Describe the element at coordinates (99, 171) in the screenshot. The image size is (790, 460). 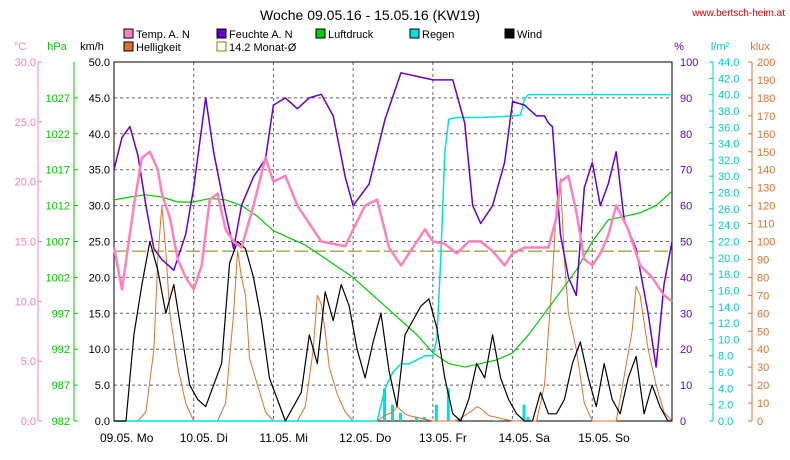
I see `tick-label-wind: 35.0` at that location.